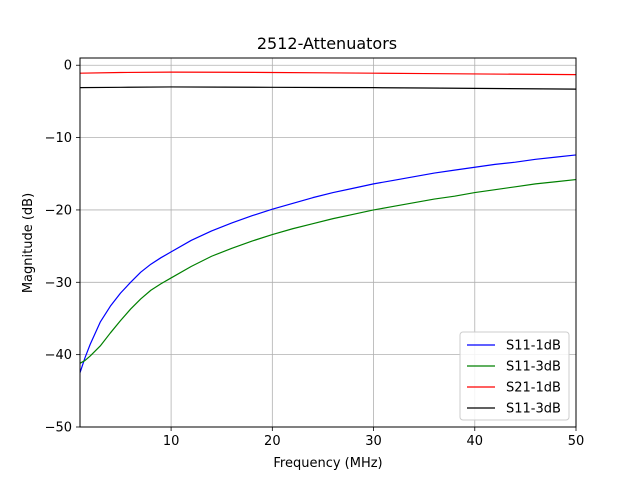  I want to click on x-tick-label: 50, so click(576, 441).